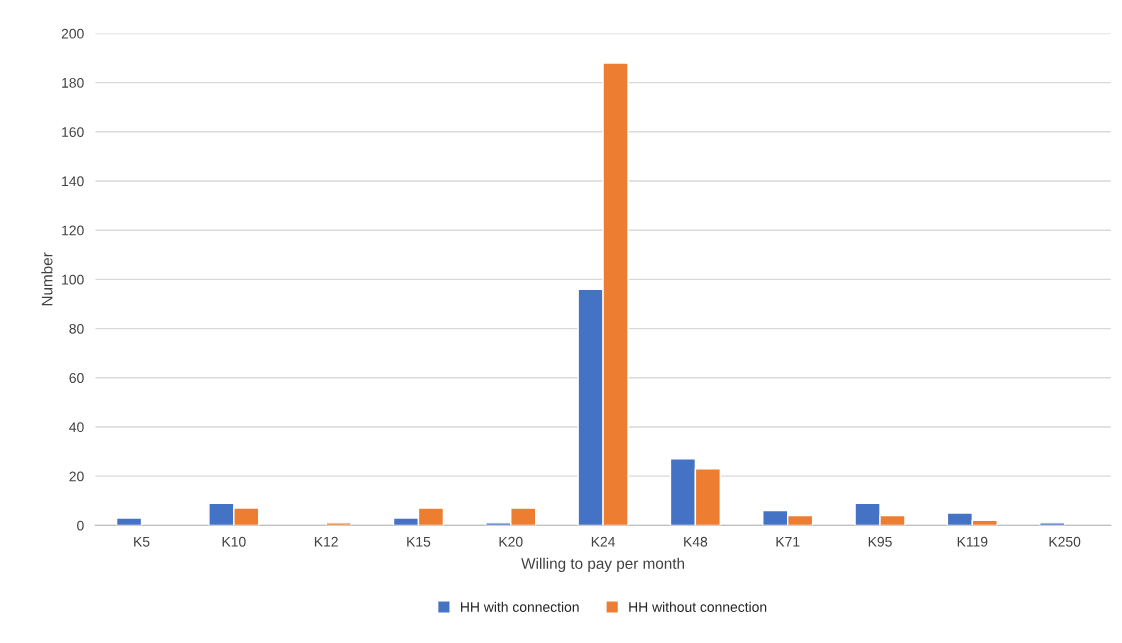 Image resolution: width=1122 pixels, height=643 pixels. Describe the element at coordinates (73, 230) in the screenshot. I see `y-tick-label: 120` at that location.